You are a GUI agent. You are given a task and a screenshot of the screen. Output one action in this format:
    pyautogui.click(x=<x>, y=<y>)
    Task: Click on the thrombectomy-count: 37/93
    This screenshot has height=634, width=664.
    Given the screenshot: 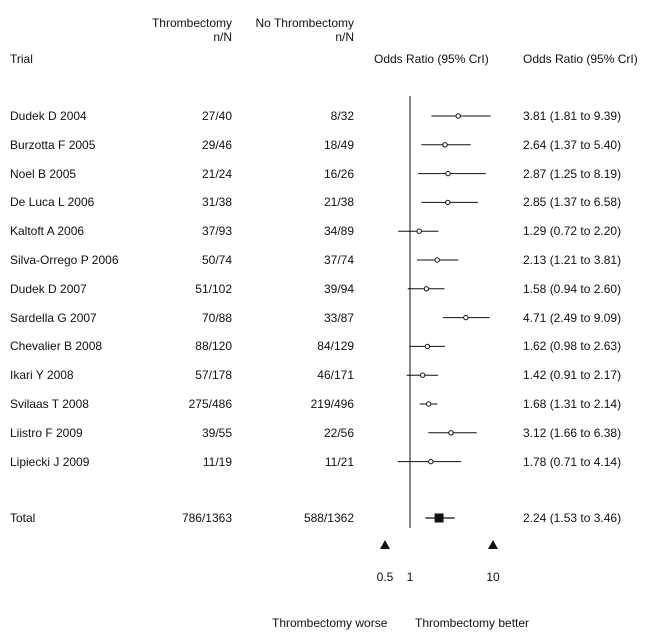 What is the action you would take?
    pyautogui.click(x=216, y=231)
    